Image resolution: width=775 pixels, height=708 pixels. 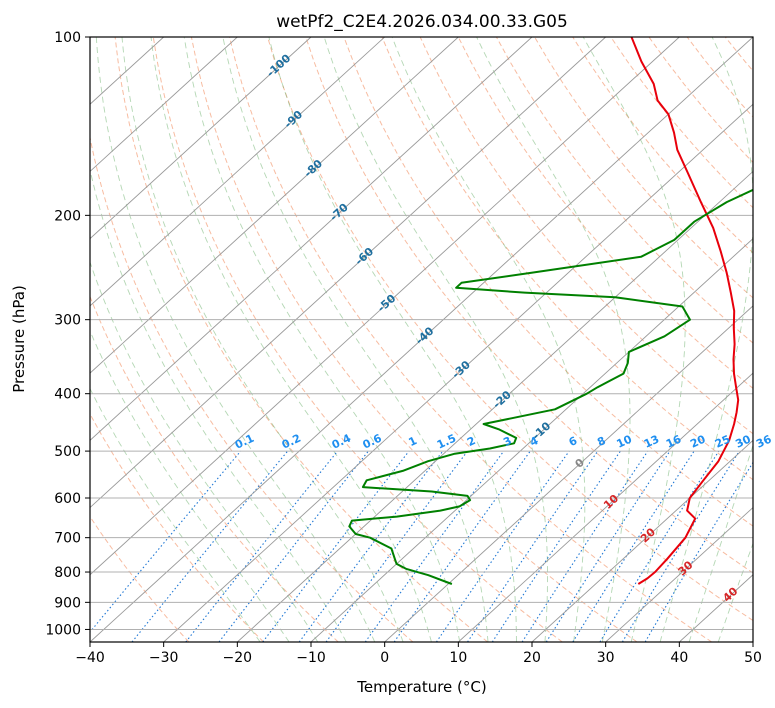 I want to click on y-axis: 100 200 300 400 500 600 700 800 900 1000, so click(x=67, y=334).